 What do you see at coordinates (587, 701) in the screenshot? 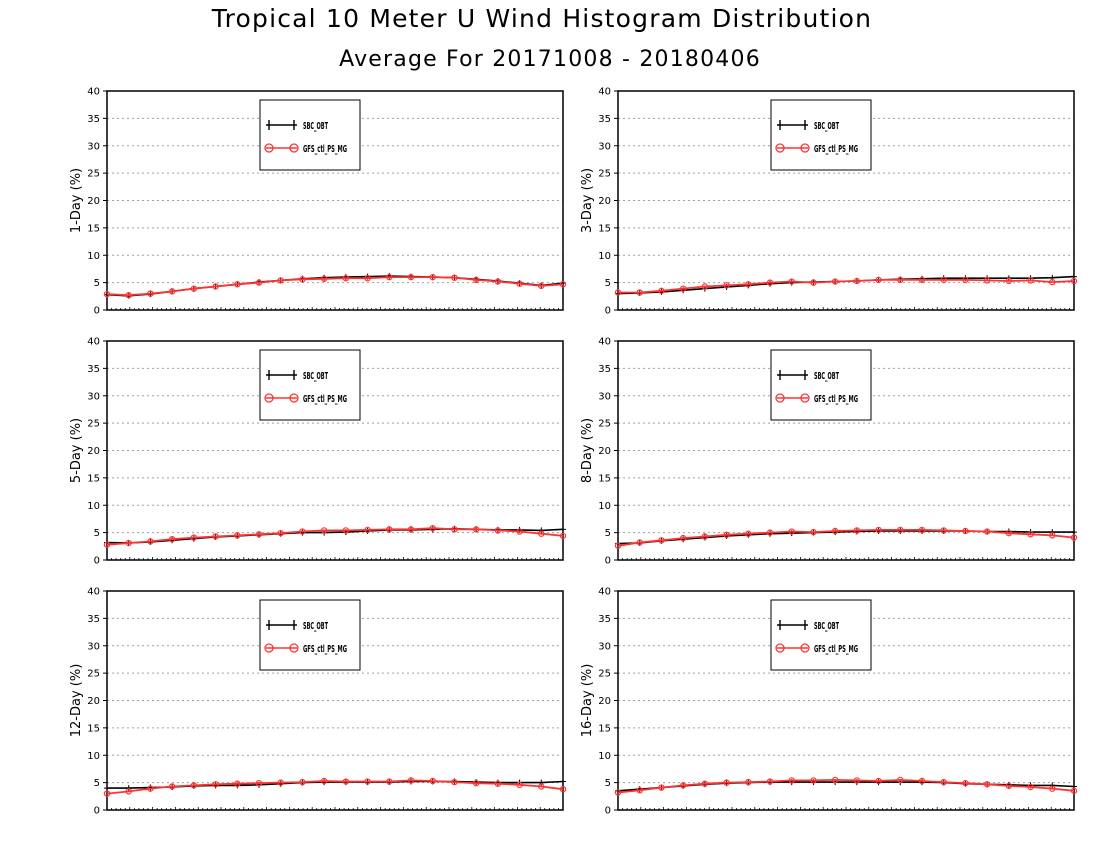
I see `y-axis-label: 16-Day (%)` at bounding box center [587, 701].